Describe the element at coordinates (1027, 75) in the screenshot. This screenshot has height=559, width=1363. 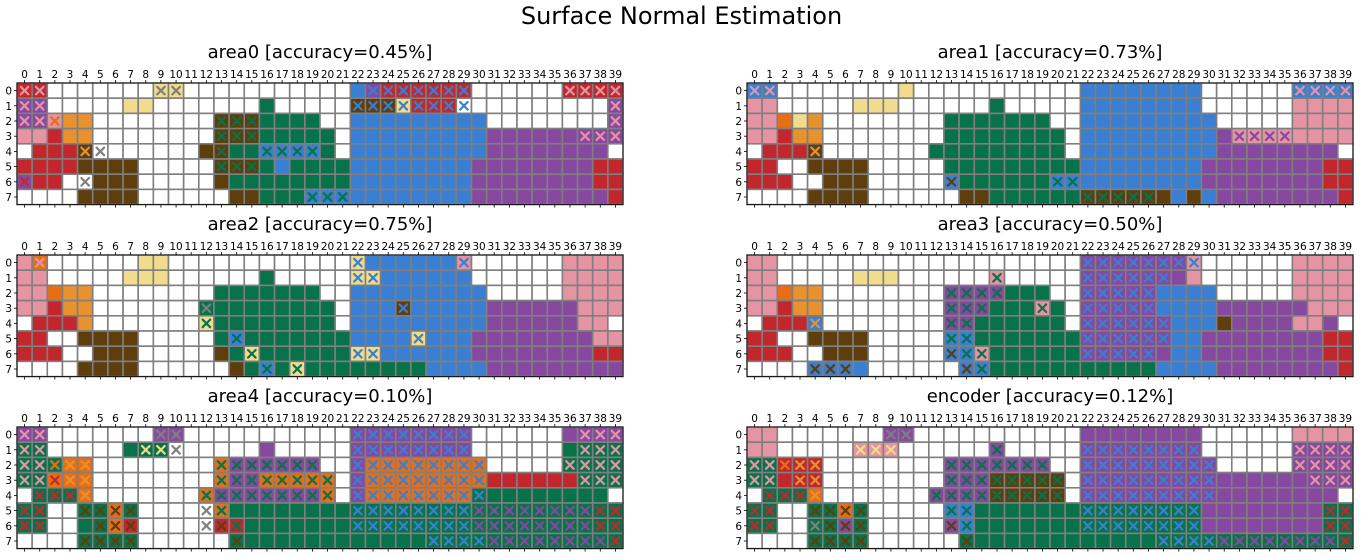
I see `x-tick-label: 18` at that location.